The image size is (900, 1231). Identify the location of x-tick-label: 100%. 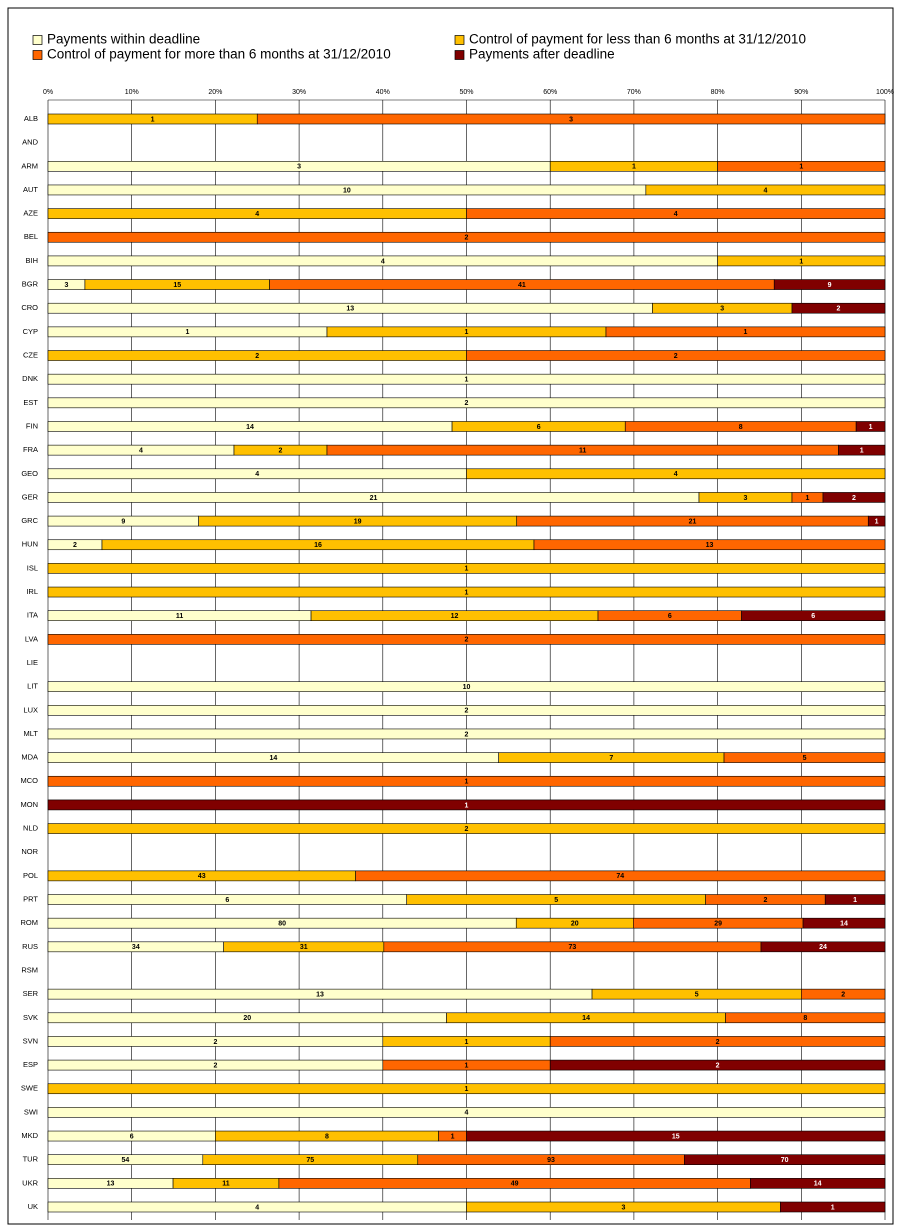
(885, 92).